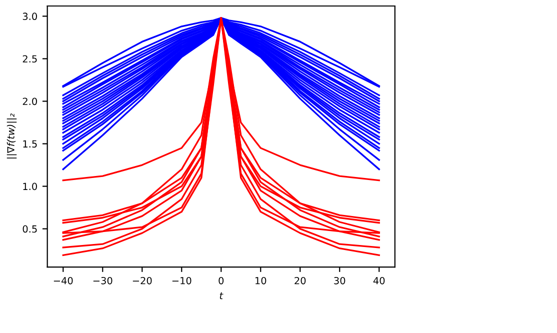  I want to click on x-tick-label: −40, so click(63, 280).